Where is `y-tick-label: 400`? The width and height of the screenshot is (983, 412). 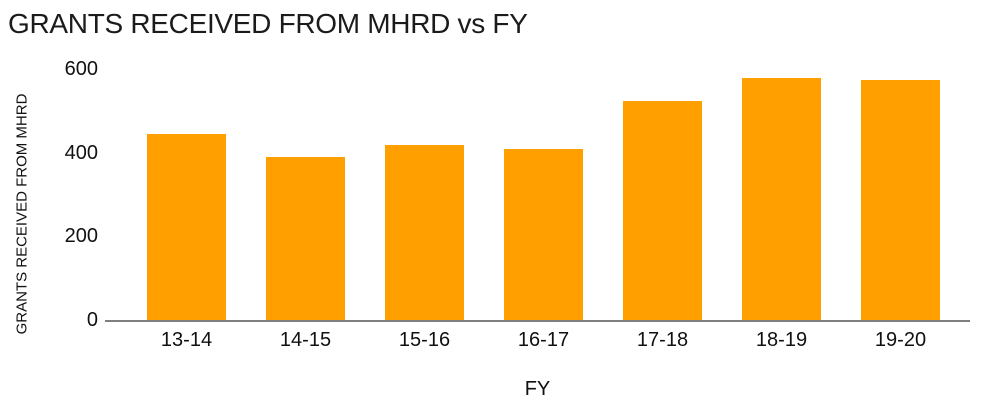
y-tick-label: 400 is located at coordinates (81, 152).